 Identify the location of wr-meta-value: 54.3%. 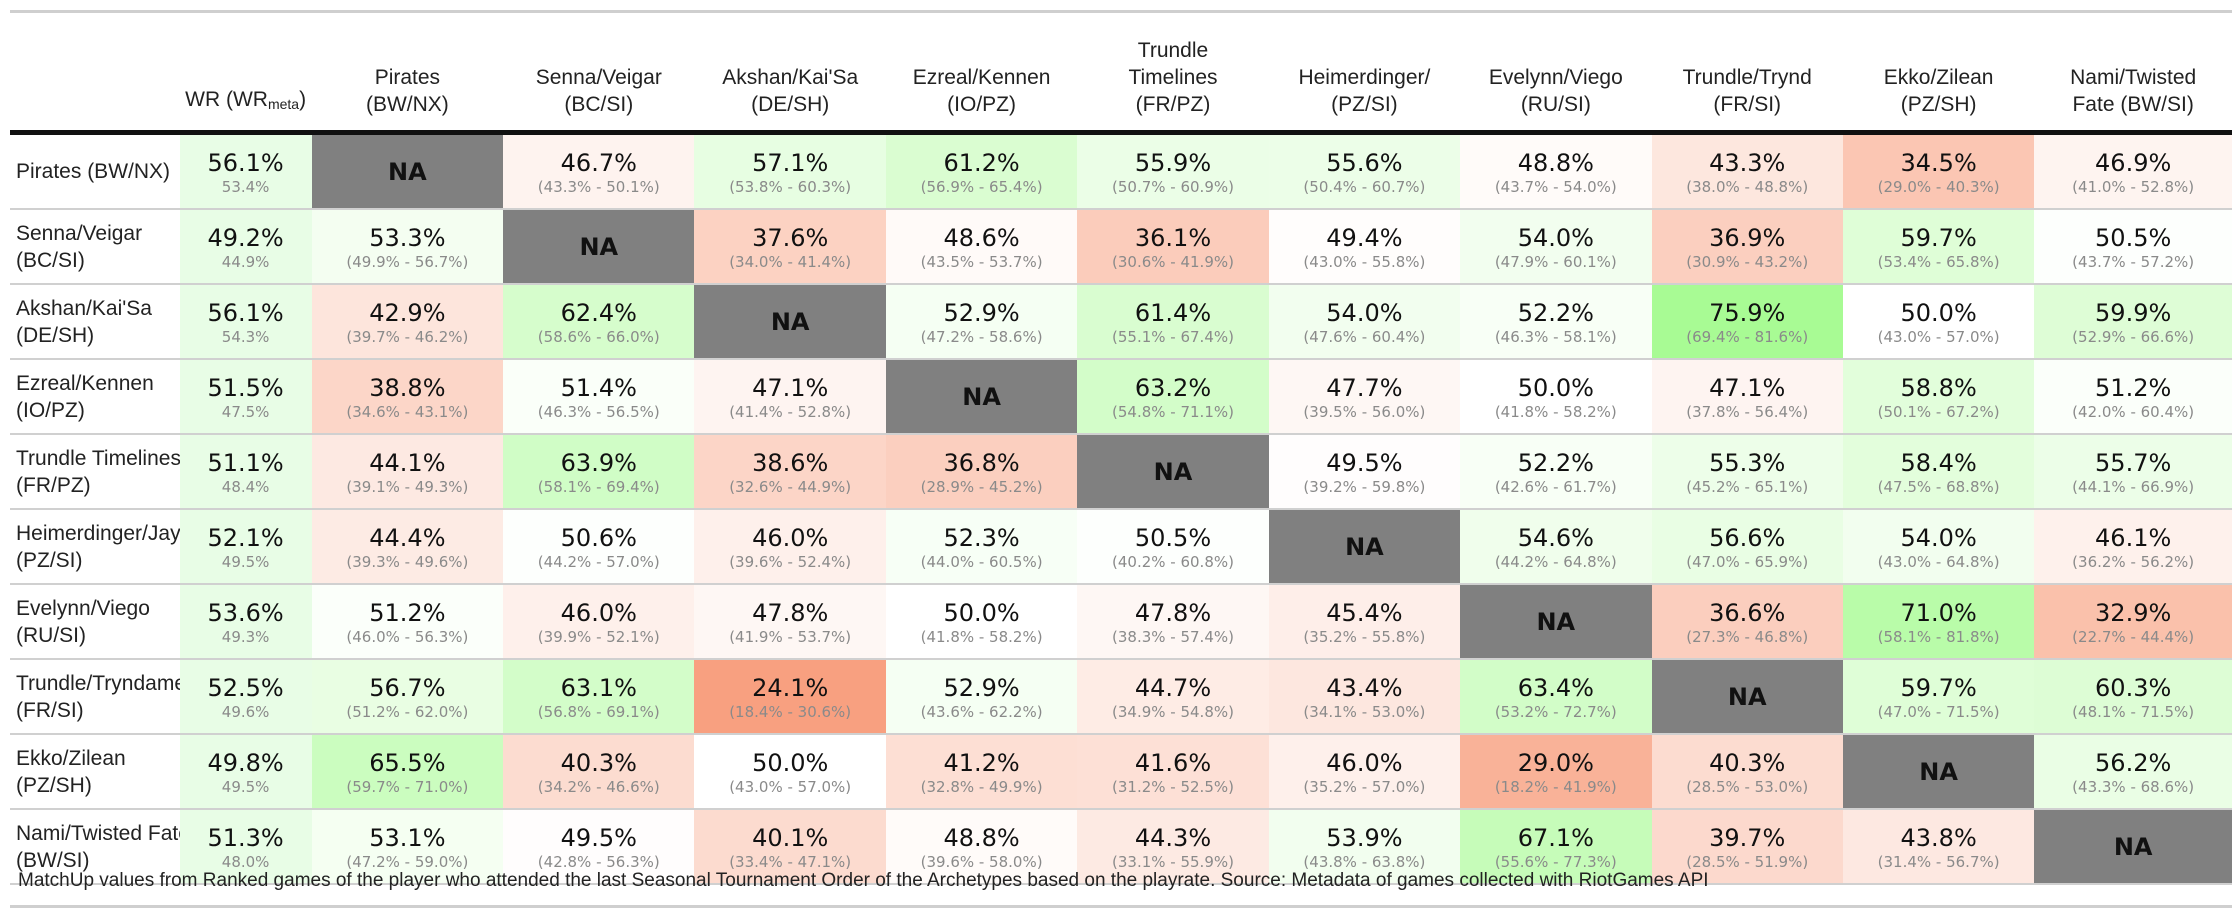
(245, 336).